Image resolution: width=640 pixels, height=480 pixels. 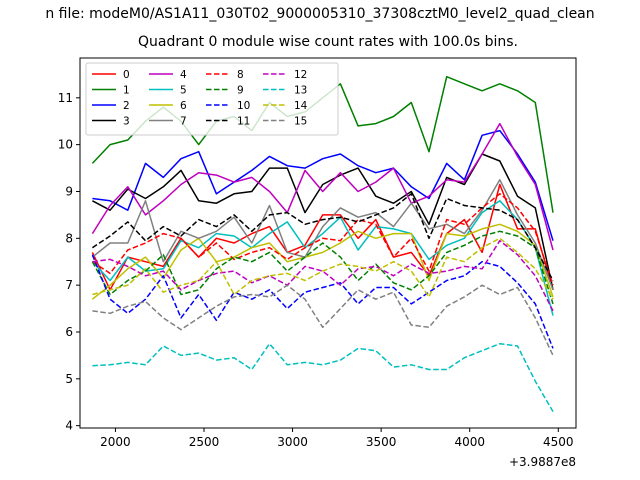 I want to click on legend-label-15: 15, so click(x=300, y=122).